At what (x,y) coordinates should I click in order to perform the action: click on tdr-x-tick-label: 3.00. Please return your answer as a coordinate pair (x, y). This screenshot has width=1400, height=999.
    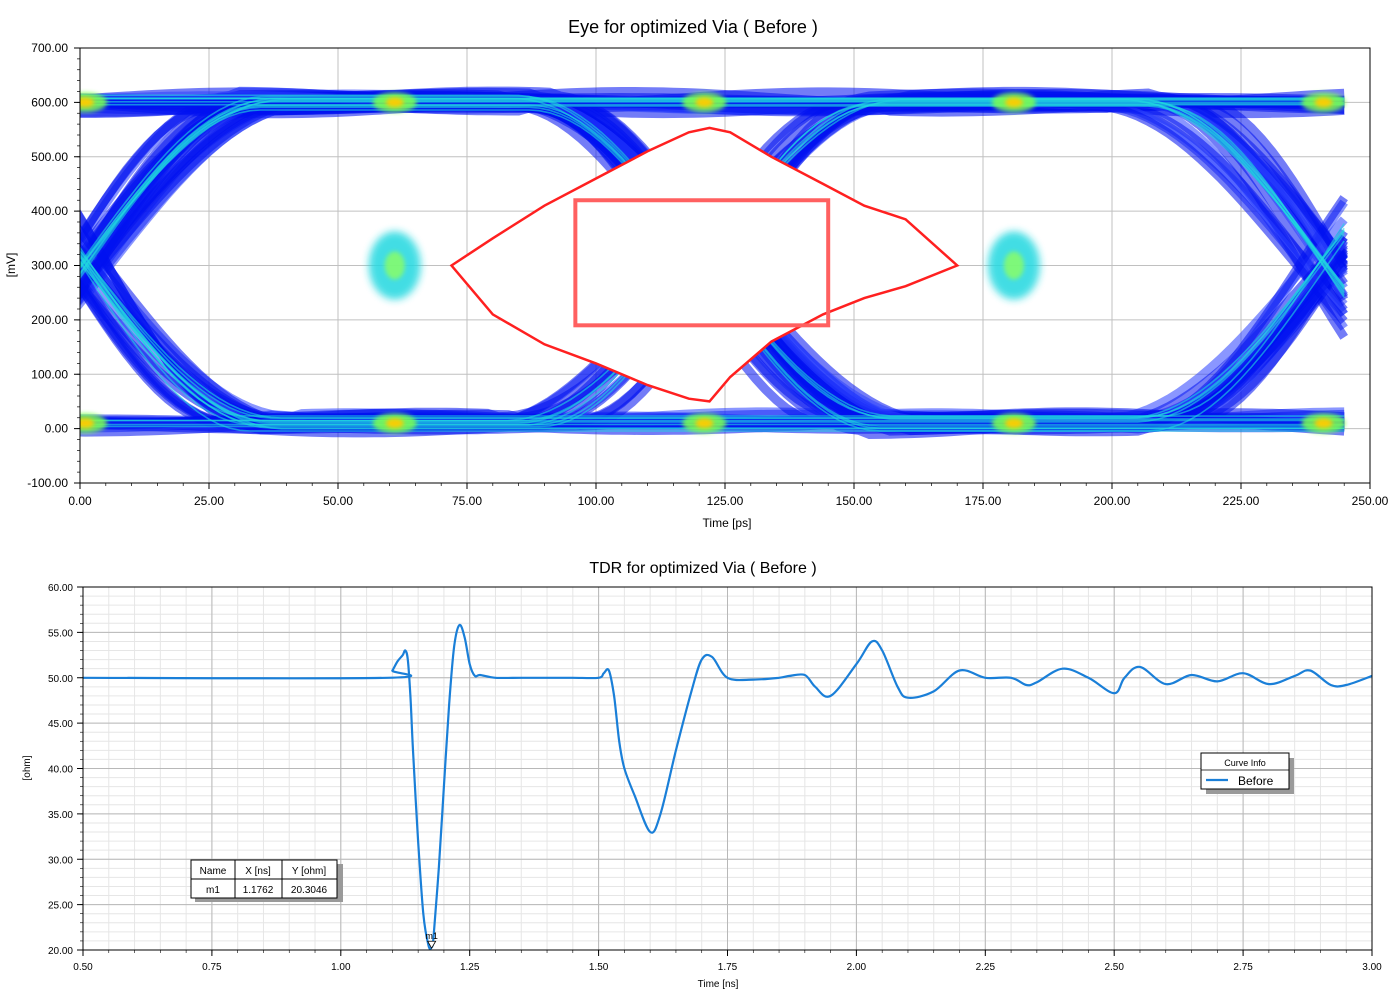
    Looking at the image, I should click on (1372, 967).